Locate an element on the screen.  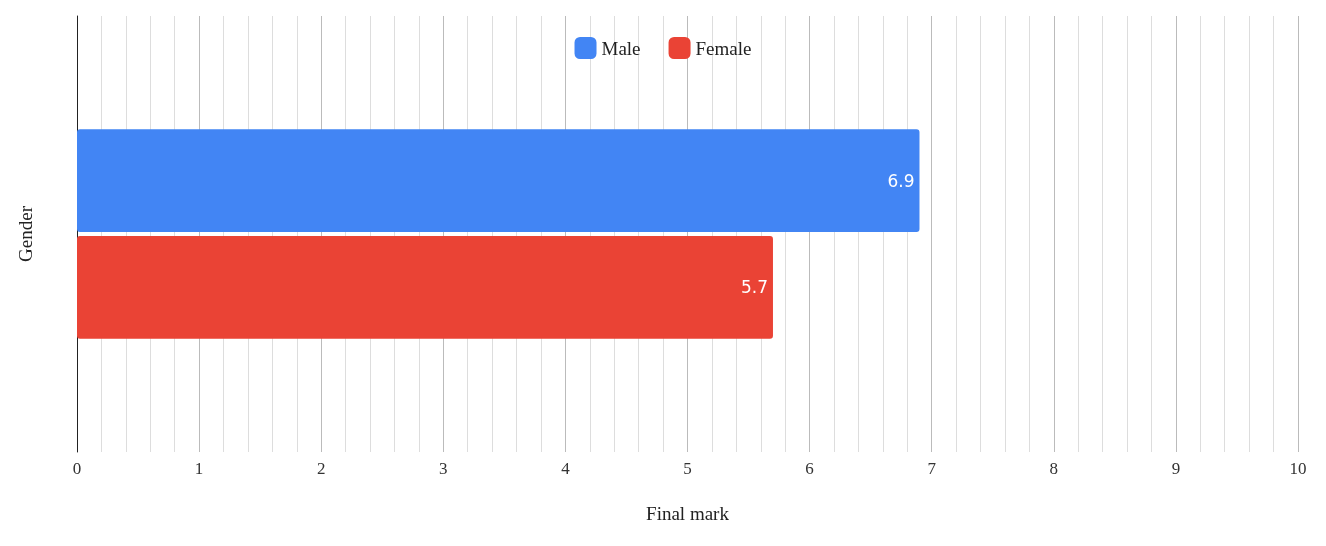
legend-label: Female is located at coordinates (723, 48).